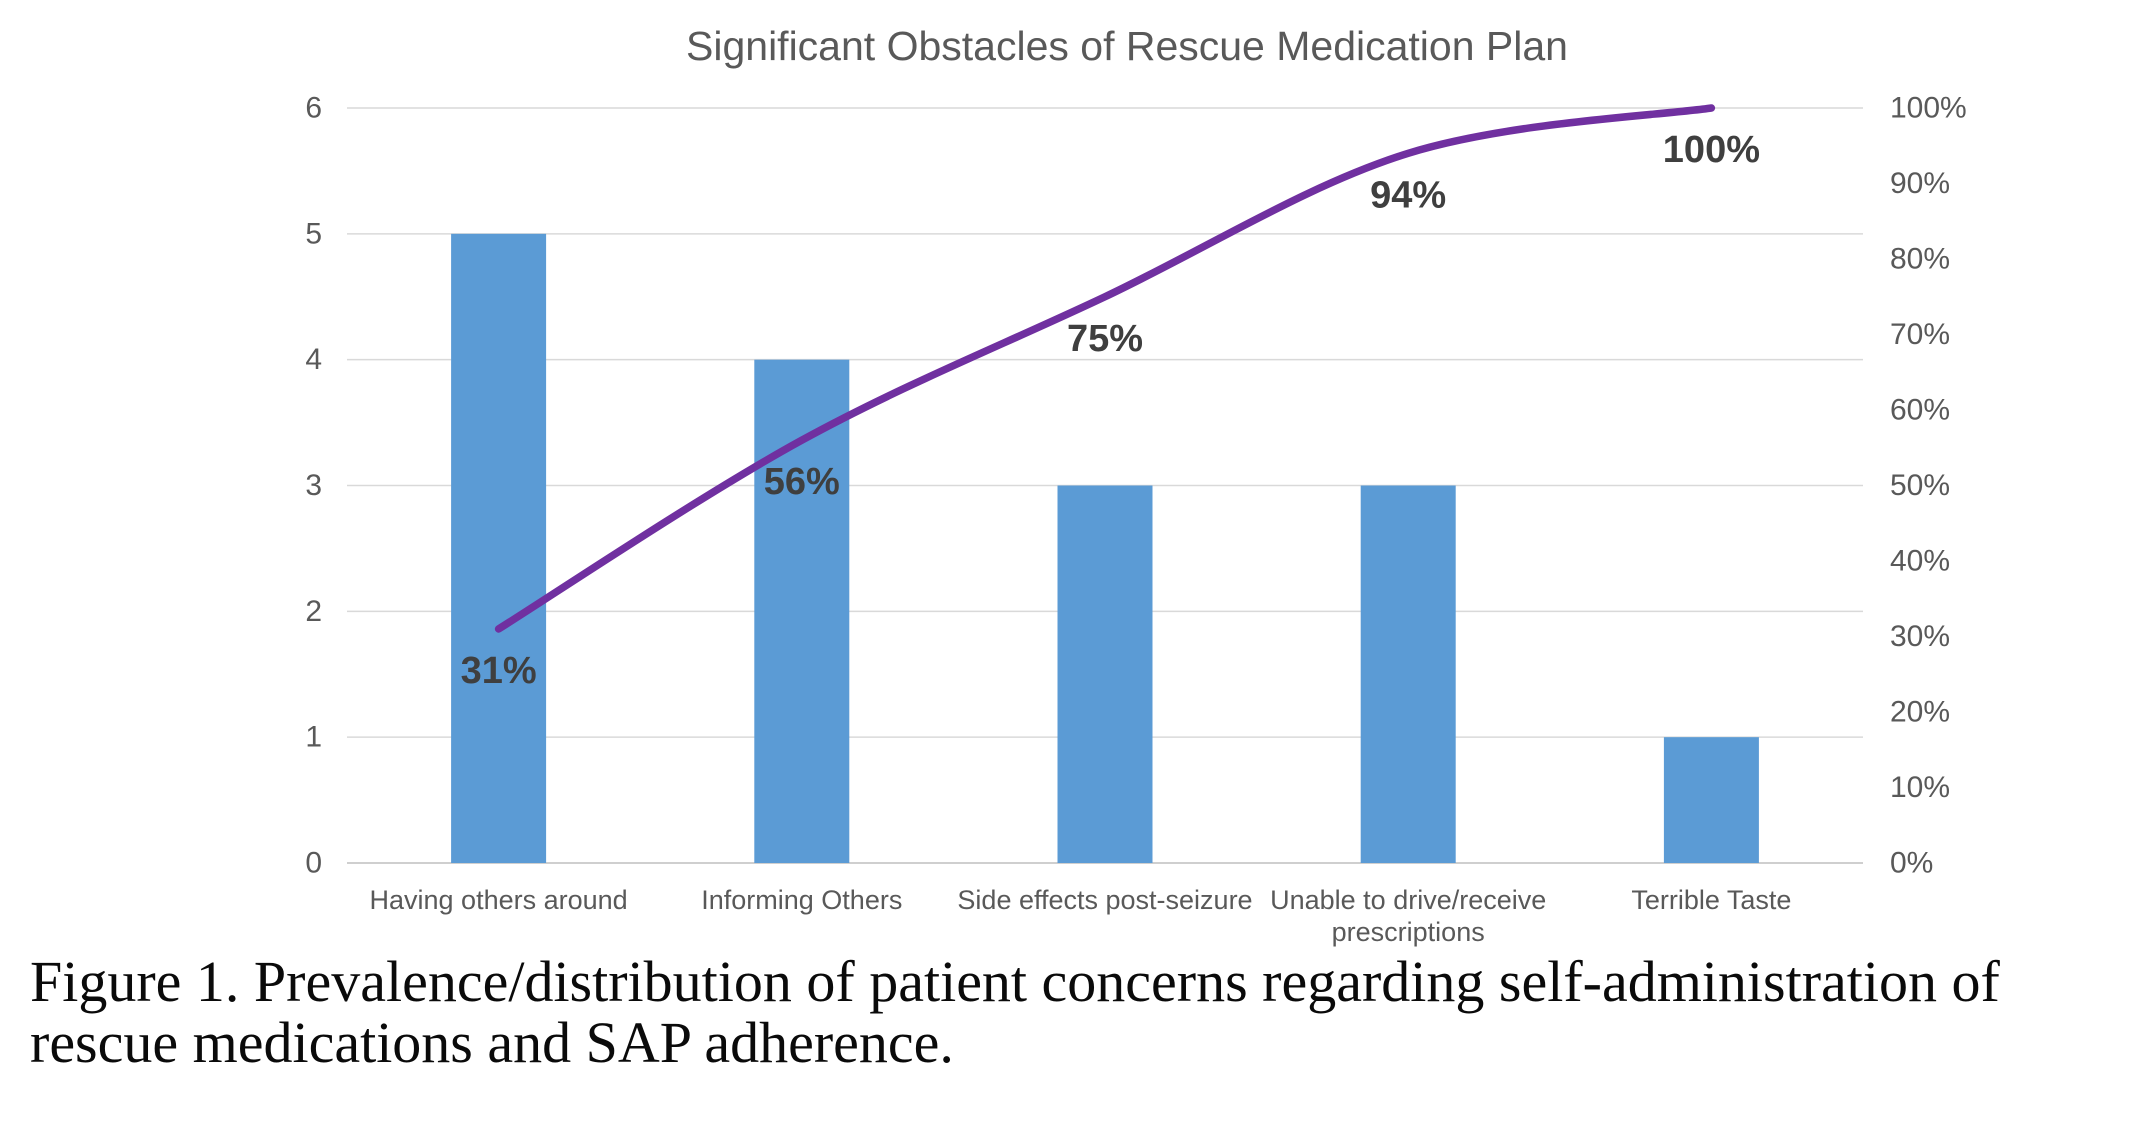  I want to click on right-axis-tick: 50%, so click(1920, 485).